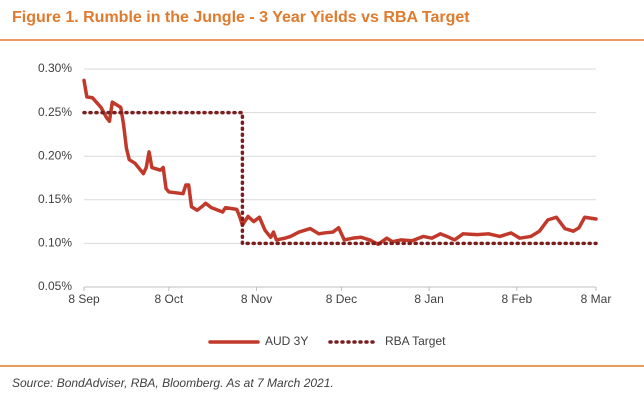 The height and width of the screenshot is (400, 644). Describe the element at coordinates (516, 299) in the screenshot. I see `x-tick-label: 8 Feb` at that location.